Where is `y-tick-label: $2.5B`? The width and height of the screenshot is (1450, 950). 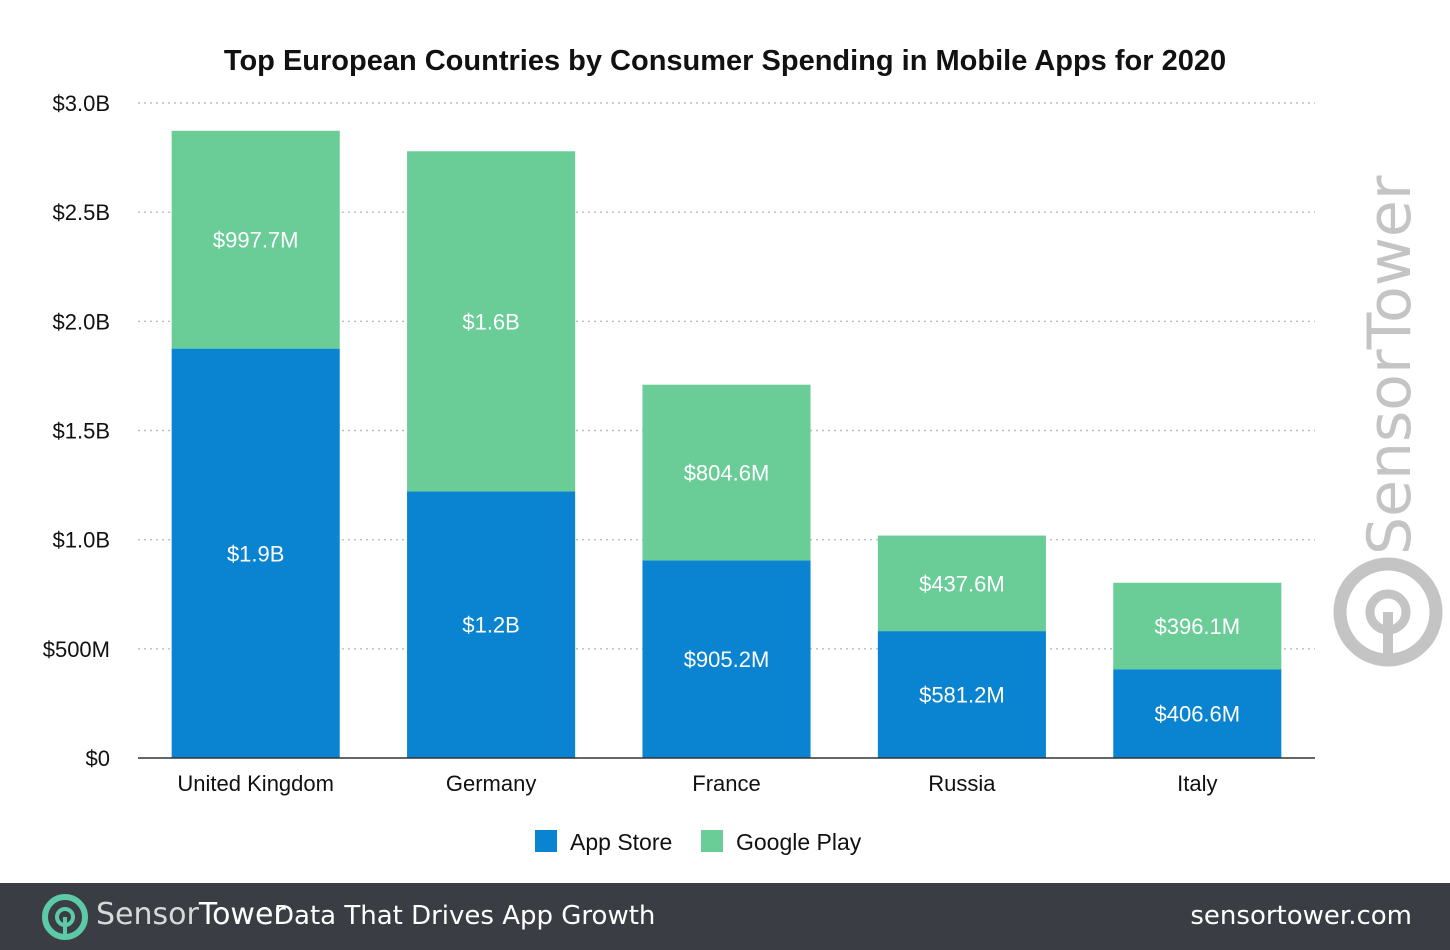
y-tick-label: $2.5B is located at coordinates (82, 212).